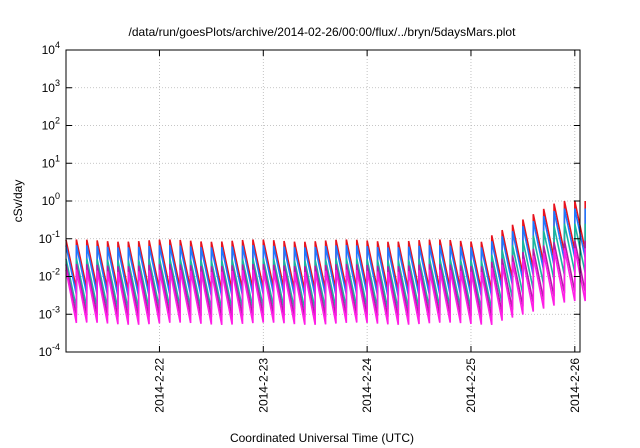  Describe the element at coordinates (51, 161) in the screenshot. I see `y-tick-label: 10¹` at that location.